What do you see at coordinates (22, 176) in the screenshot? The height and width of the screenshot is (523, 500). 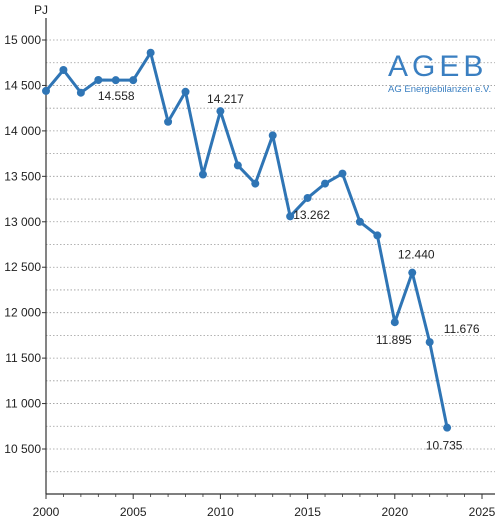 I see `y-tick-label: 13 500` at bounding box center [22, 176].